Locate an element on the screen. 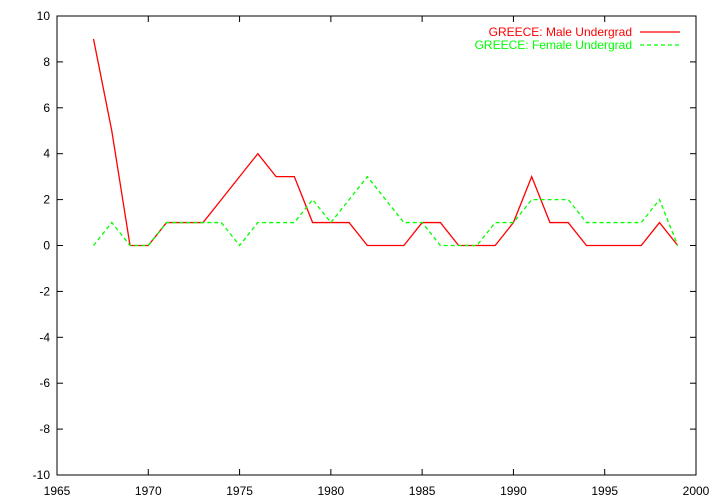  x-tick-label: 1995 is located at coordinates (604, 491).